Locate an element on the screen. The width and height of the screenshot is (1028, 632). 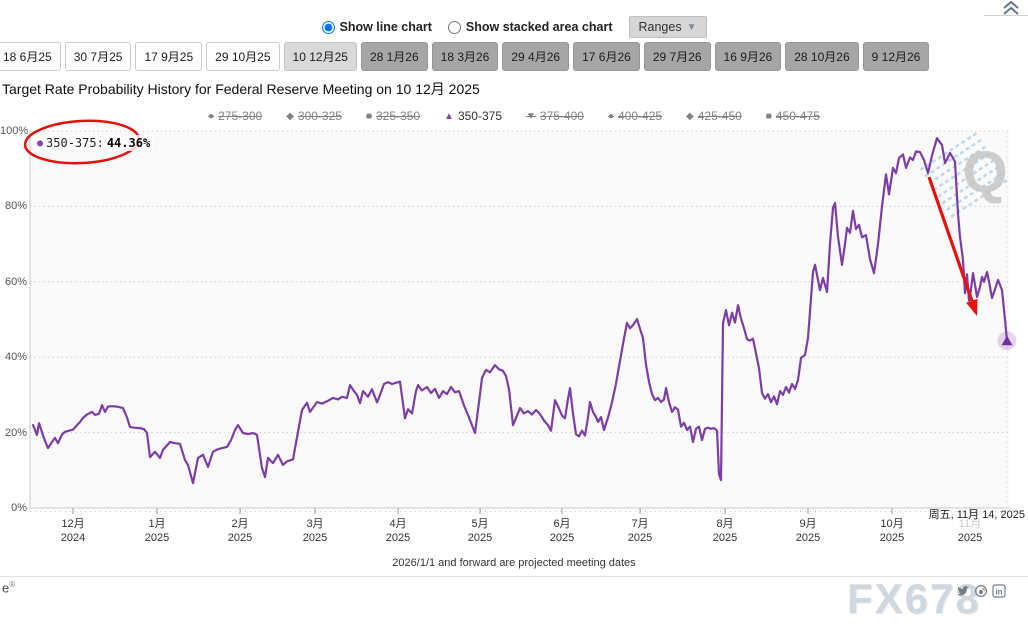
chart-watermark-letter: Q is located at coordinates (984, 172).